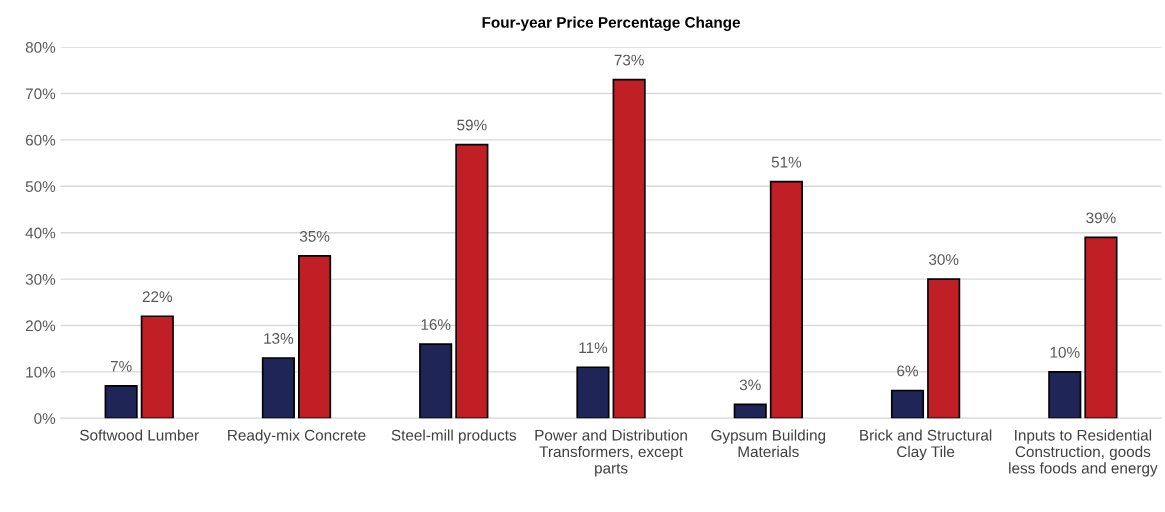 This screenshot has height=512, width=1165. I want to click on chart-title: Four-year Price Percentage Change, so click(611, 23).